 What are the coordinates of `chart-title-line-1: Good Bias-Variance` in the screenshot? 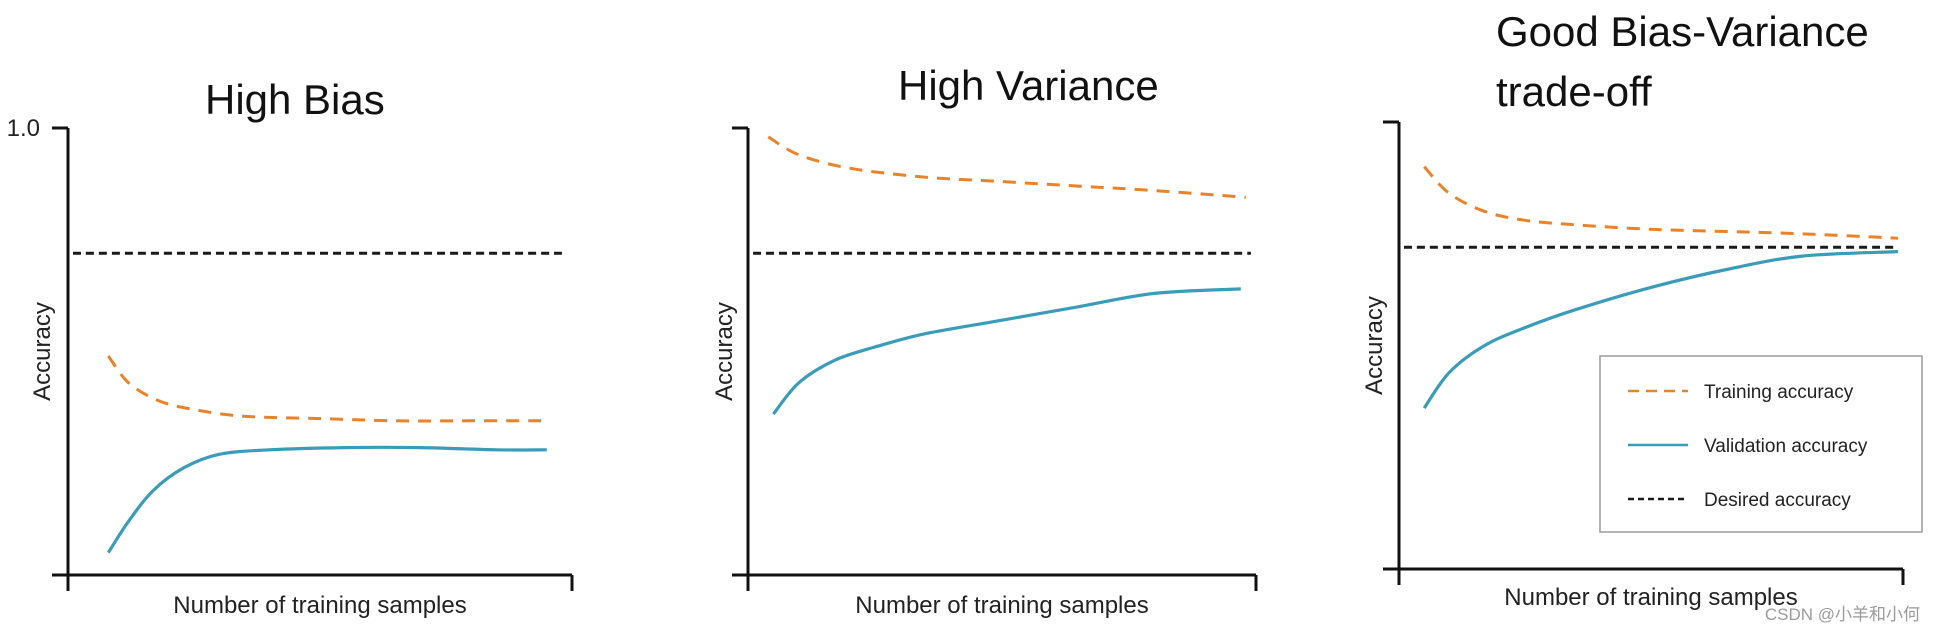 It's located at (1682, 31).